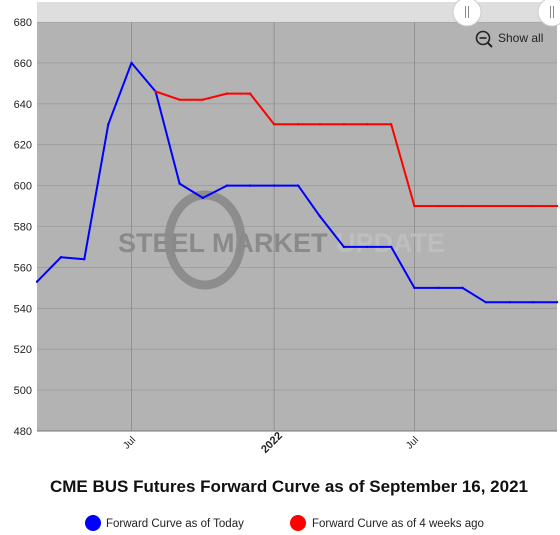 The width and height of the screenshot is (560, 535). Describe the element at coordinates (23, 23) in the screenshot. I see `y-tick-label: 680` at that location.